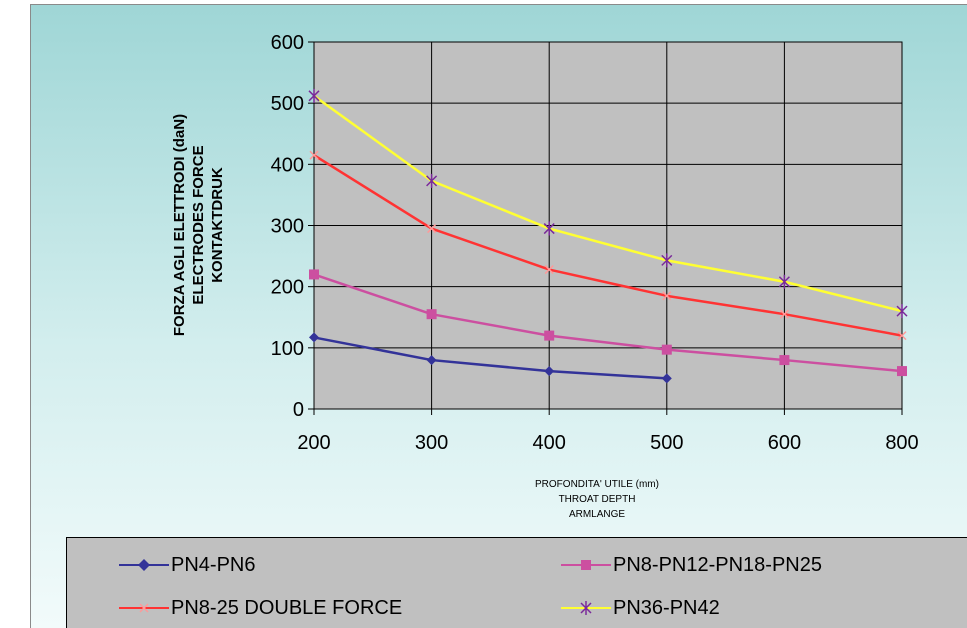 This screenshot has height=628, width=967. Describe the element at coordinates (313, 443) in the screenshot. I see `x-tick-label: 200` at that location.